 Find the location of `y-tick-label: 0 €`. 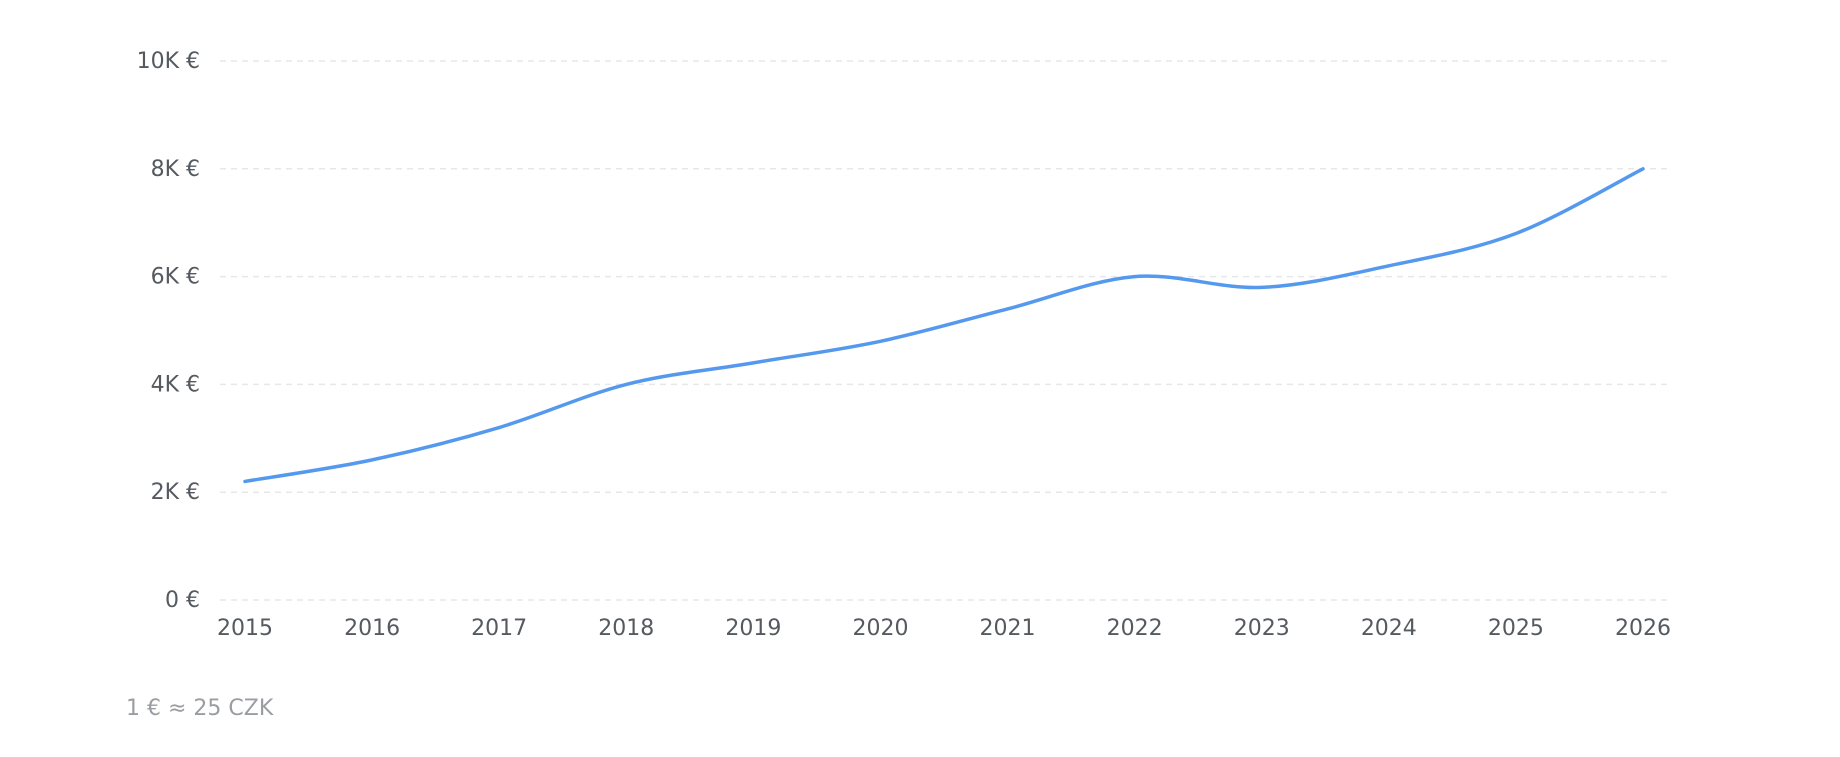

y-tick-label: 0 € is located at coordinates (182, 600).